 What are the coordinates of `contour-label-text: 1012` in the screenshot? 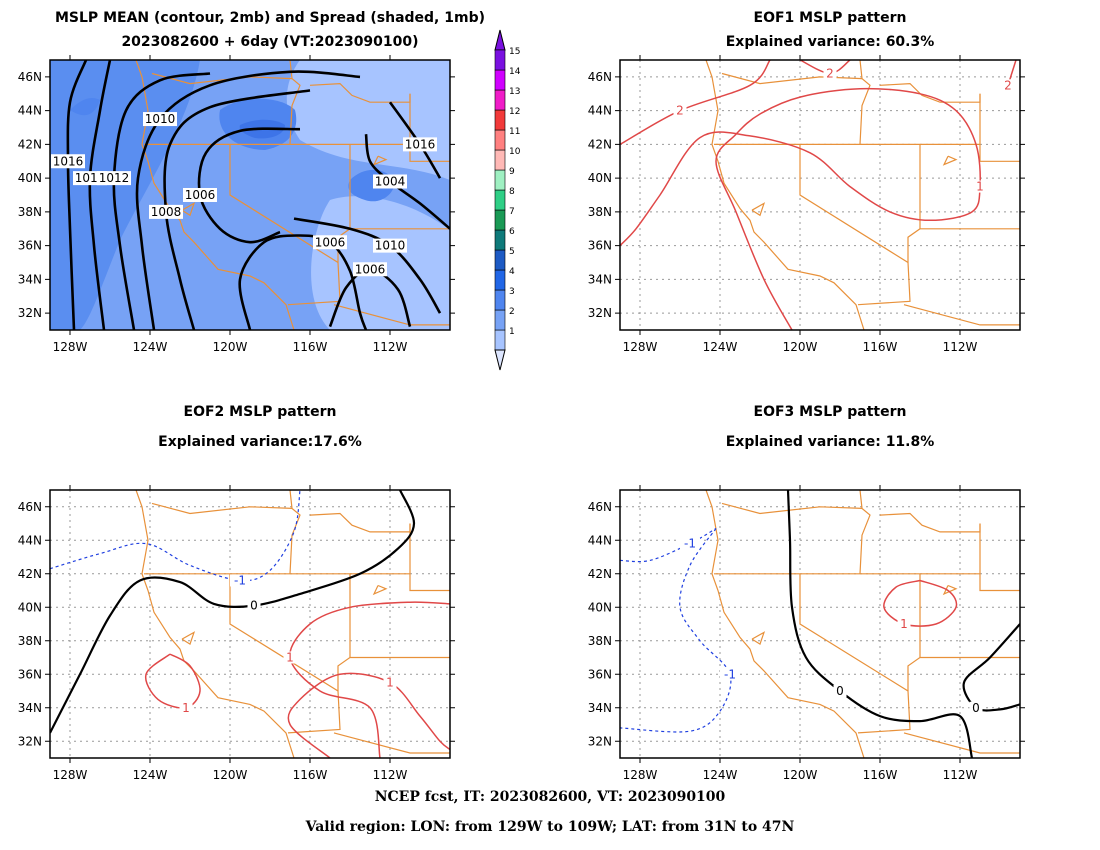 It's located at (114, 178).